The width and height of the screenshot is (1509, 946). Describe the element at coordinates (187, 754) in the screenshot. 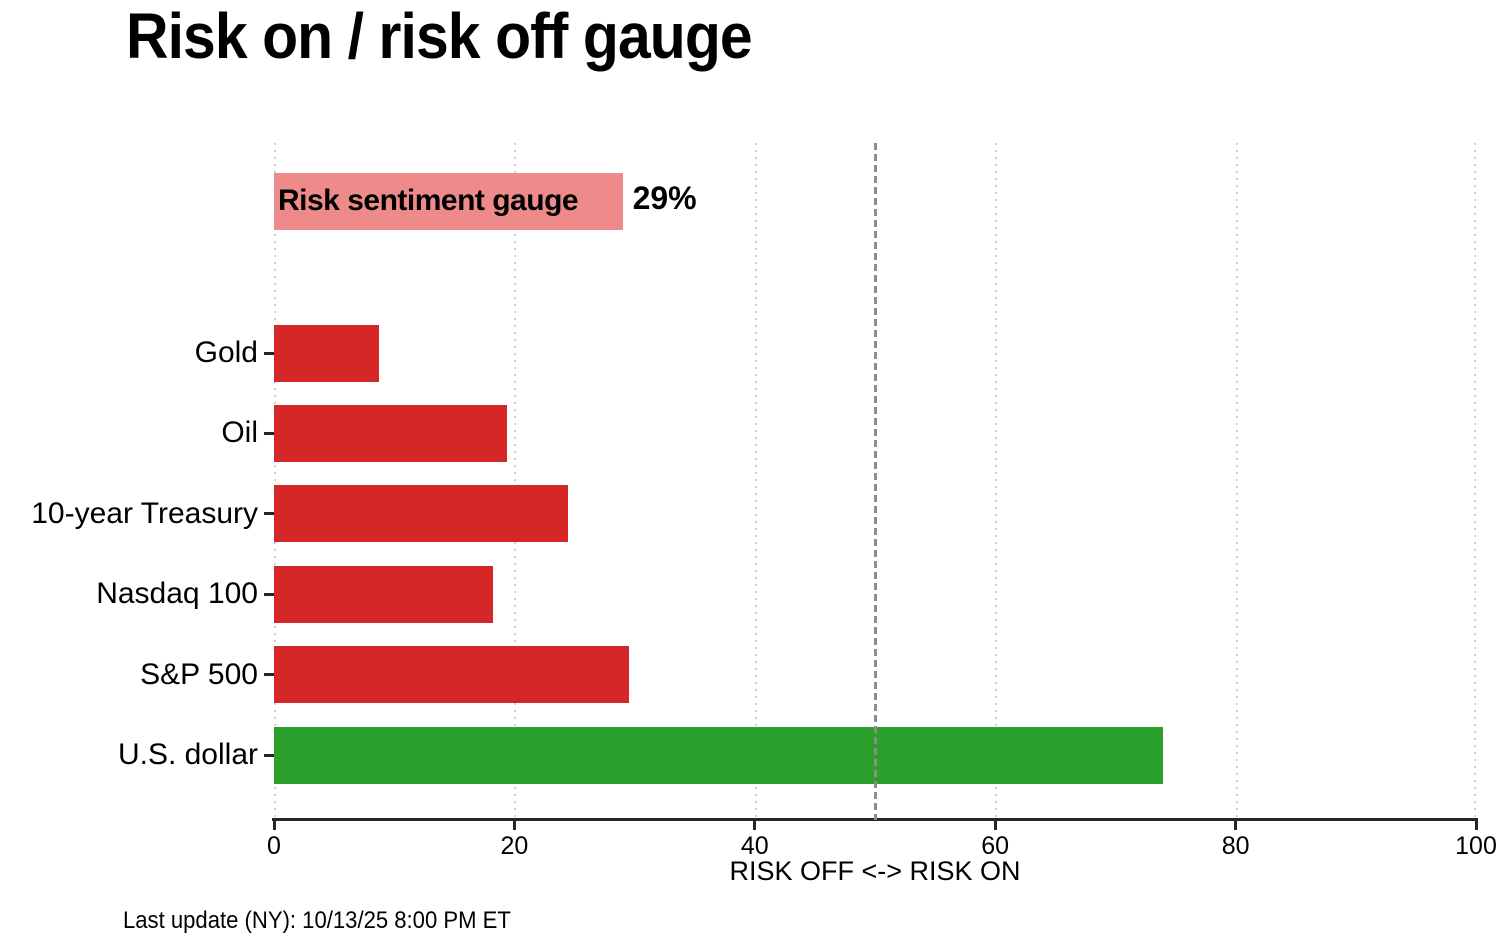

I see `category-label-u-s-dollar: U.S. dollar` at that location.